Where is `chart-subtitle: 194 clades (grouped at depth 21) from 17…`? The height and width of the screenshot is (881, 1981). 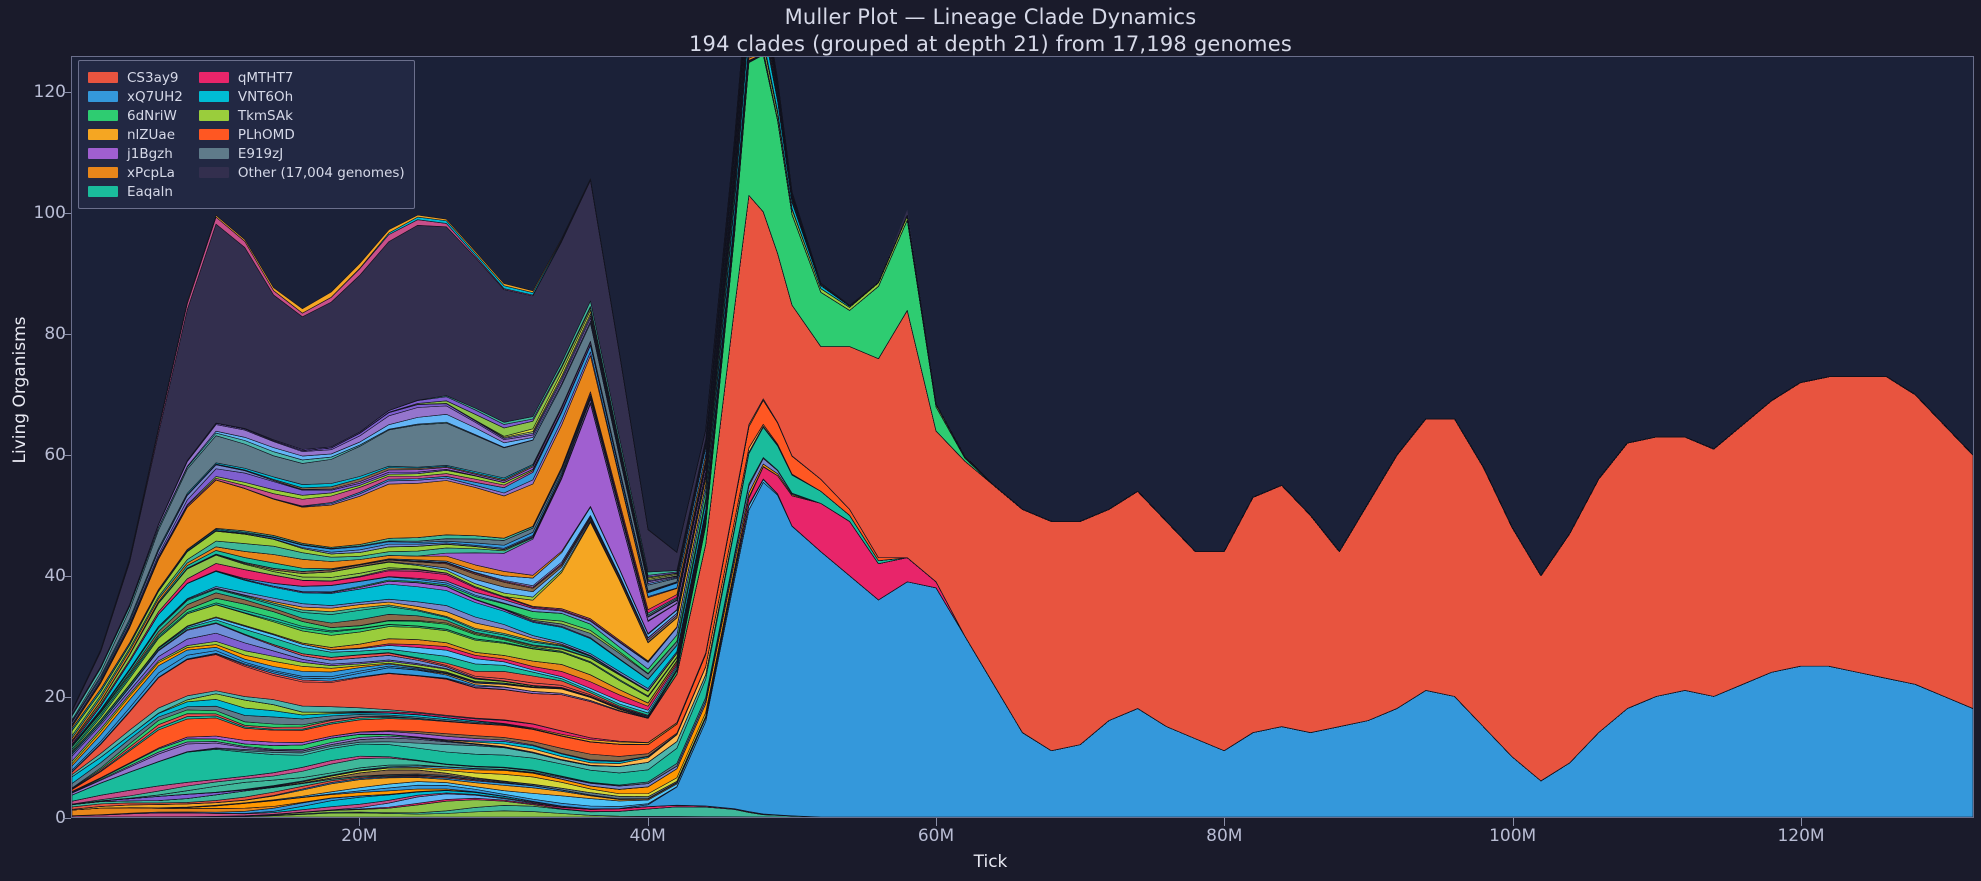
chart-subtitle: 194 clades (grouped at depth 21) from 17… is located at coordinates (990, 43).